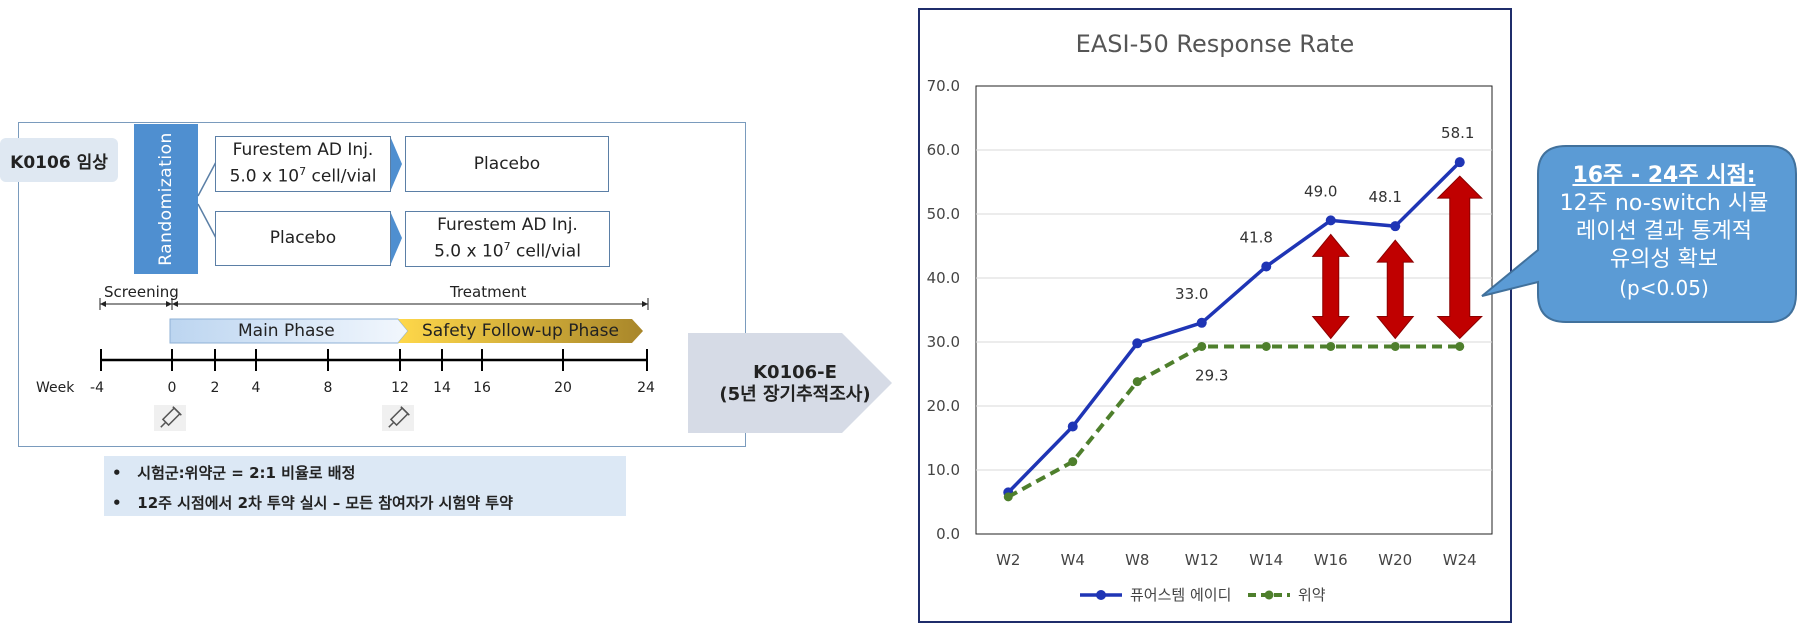  I want to click on y-tick-label: 40.0, so click(943, 278).